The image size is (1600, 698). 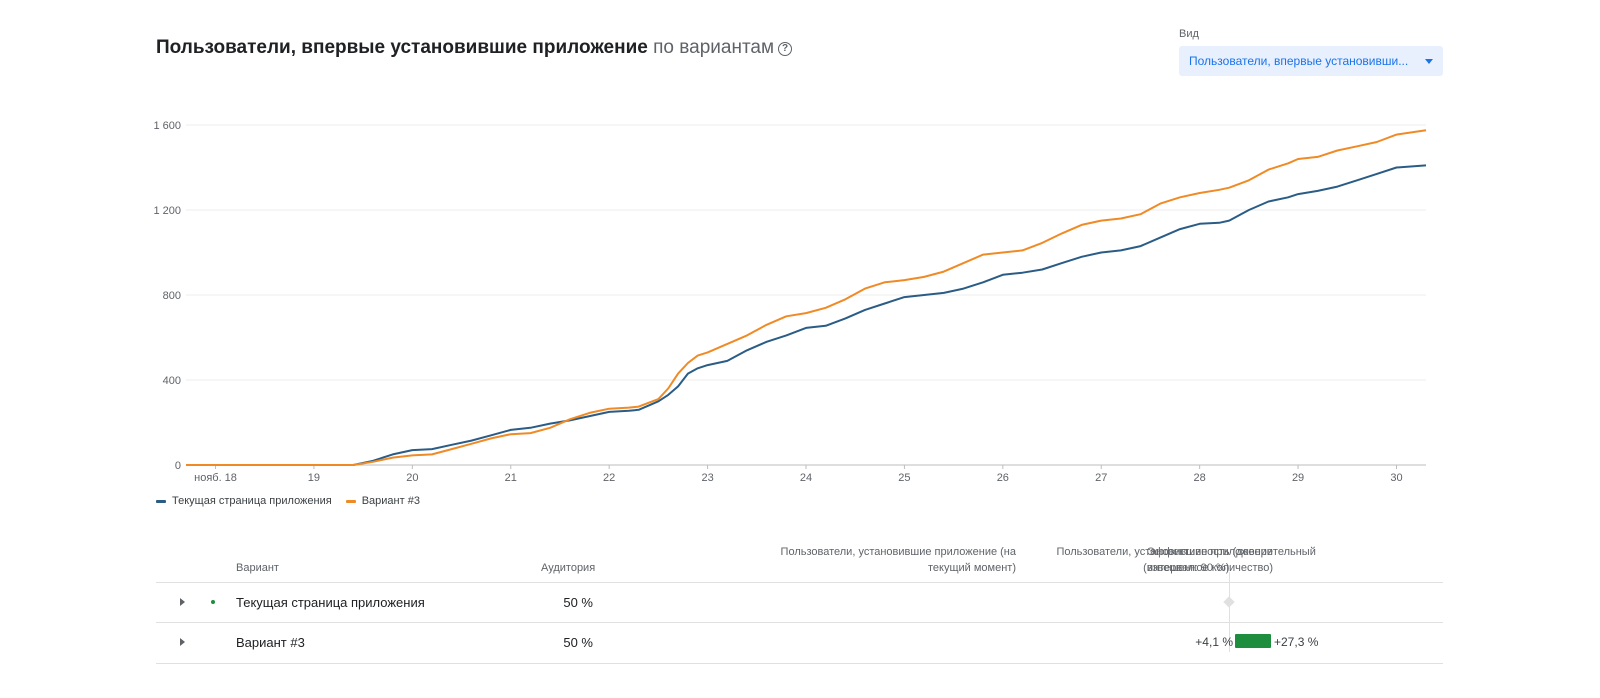 I want to click on table-row: Текущая страница приложения 50 %, so click(x=799, y=602).